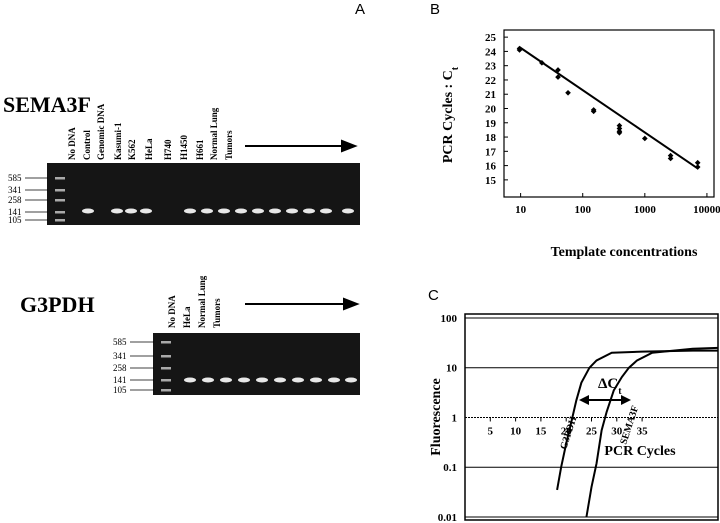  What do you see at coordinates (491, 81) in the screenshot?
I see `y-tick-label: 22` at bounding box center [491, 81].